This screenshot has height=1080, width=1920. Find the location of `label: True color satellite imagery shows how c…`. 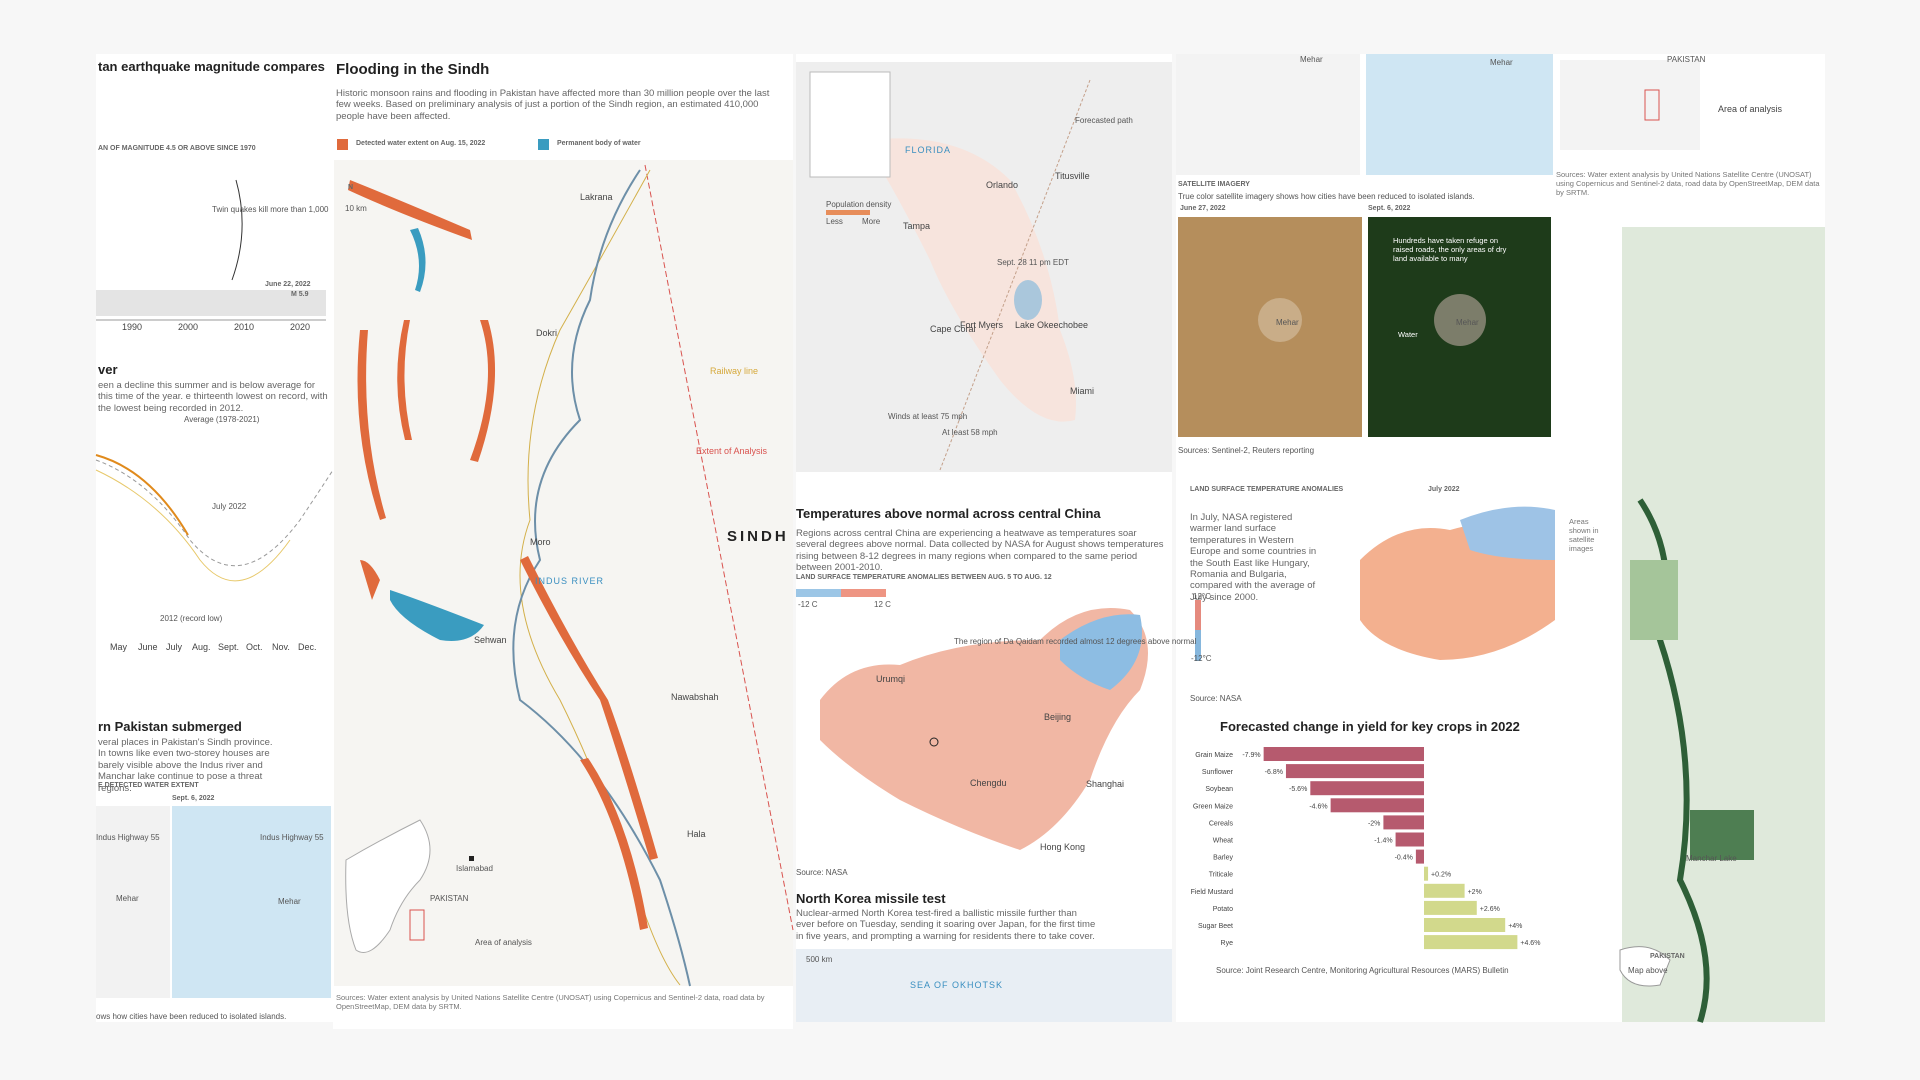

label: True color satellite imagery shows how c… is located at coordinates (1326, 196).